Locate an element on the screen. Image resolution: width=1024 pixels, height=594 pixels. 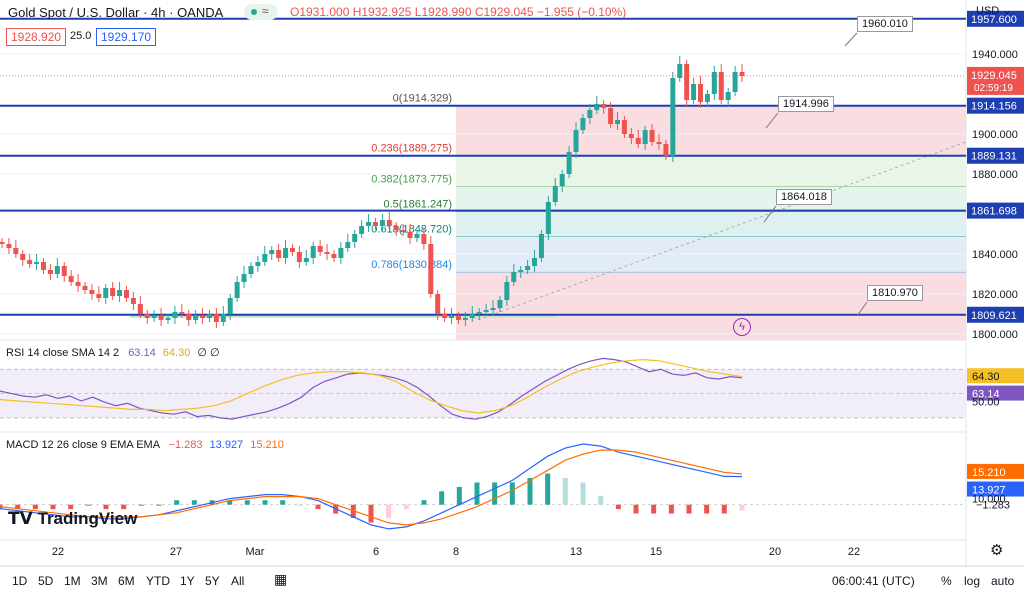
market-open-dot-icon is located at coordinates (254, 12).